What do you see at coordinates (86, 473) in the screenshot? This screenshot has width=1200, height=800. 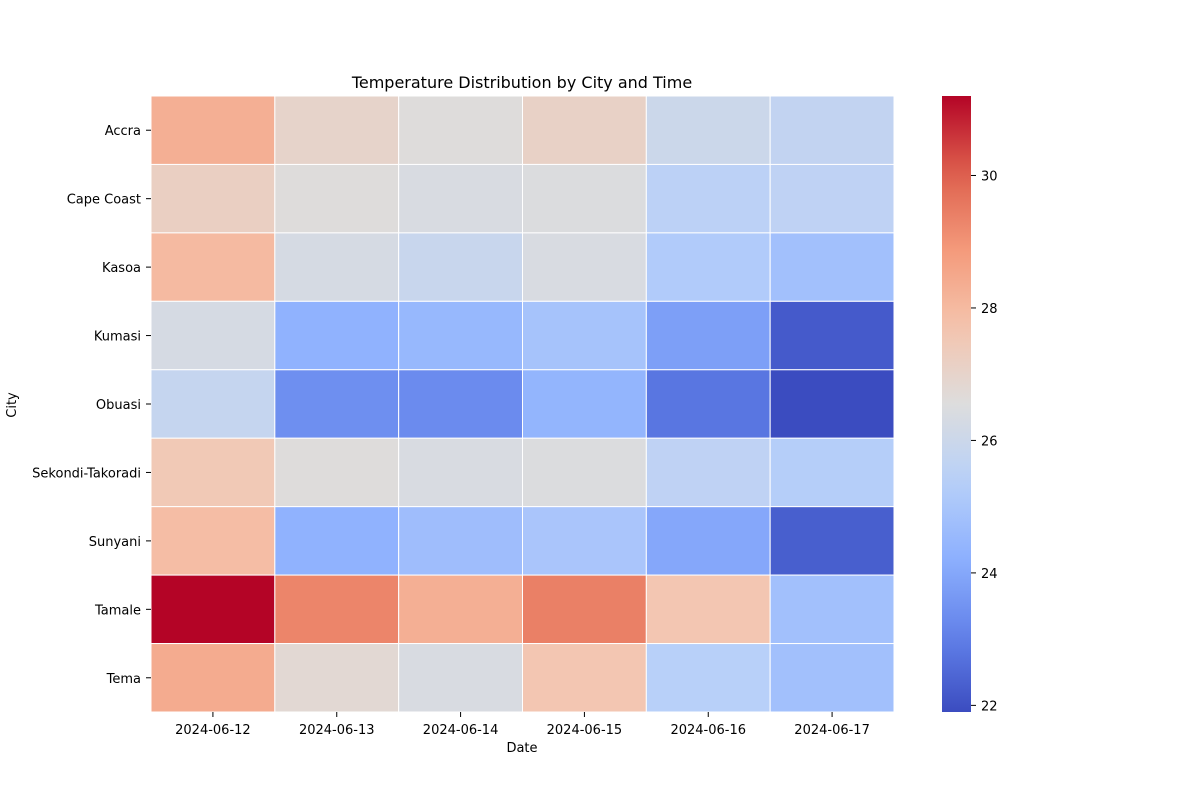 I see `y-tick-label: Sekondi-Takoradi` at bounding box center [86, 473].